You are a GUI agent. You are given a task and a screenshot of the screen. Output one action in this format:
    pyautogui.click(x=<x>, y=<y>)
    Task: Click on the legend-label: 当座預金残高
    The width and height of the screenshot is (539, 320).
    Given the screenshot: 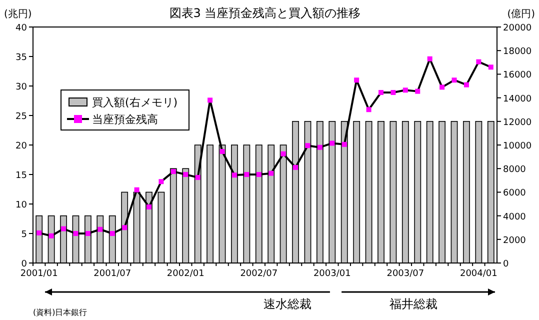 What is the action you would take?
    pyautogui.click(x=125, y=119)
    